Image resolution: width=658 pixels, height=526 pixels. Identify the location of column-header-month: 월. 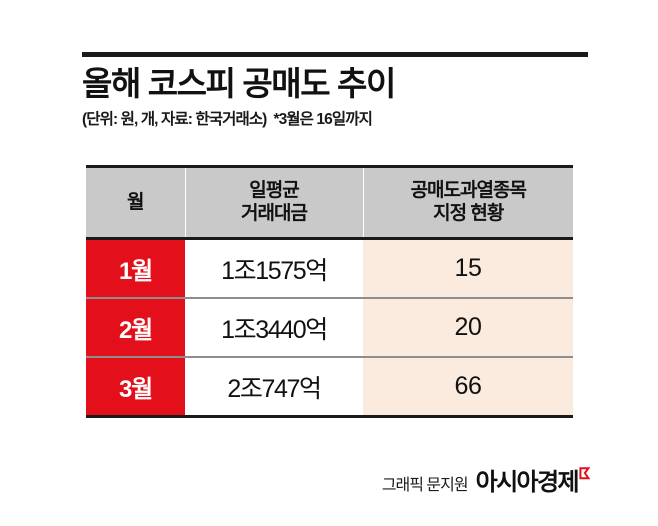
(136, 202).